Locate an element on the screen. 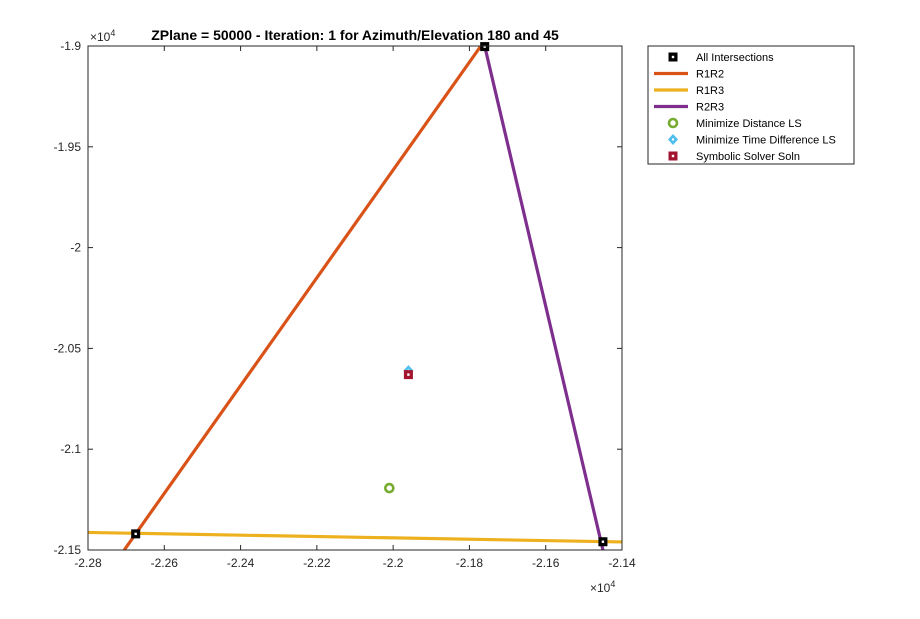 This screenshot has width=920, height=619. y-tick-label-5: -2.15 is located at coordinates (68, 550).